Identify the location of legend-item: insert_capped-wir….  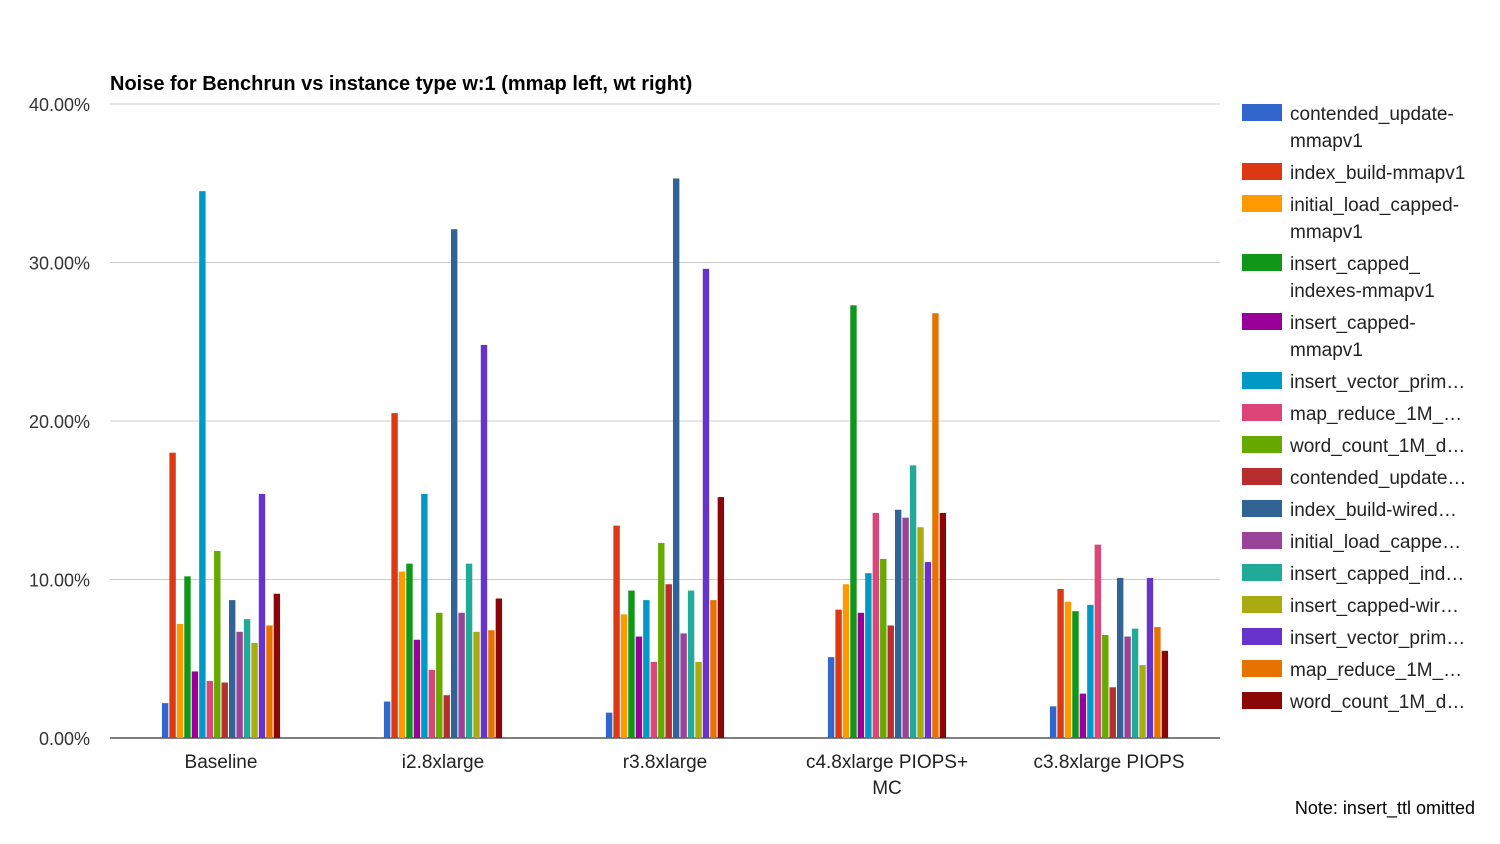
(1350, 606).